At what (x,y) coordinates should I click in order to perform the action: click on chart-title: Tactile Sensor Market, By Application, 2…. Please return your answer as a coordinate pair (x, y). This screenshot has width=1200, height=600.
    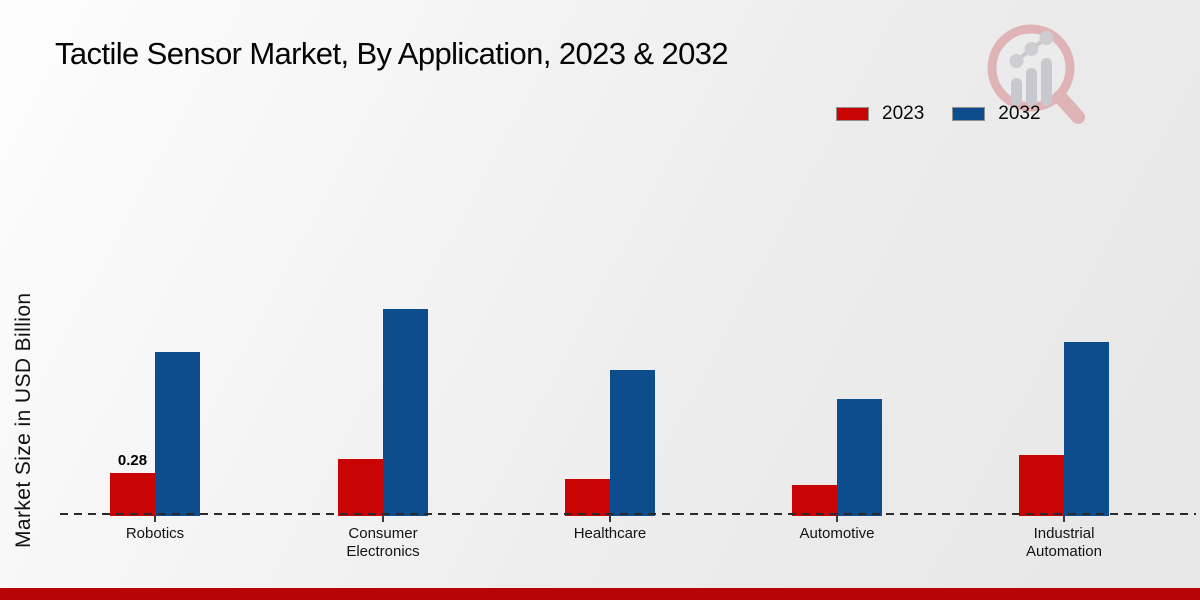
    Looking at the image, I should click on (392, 53).